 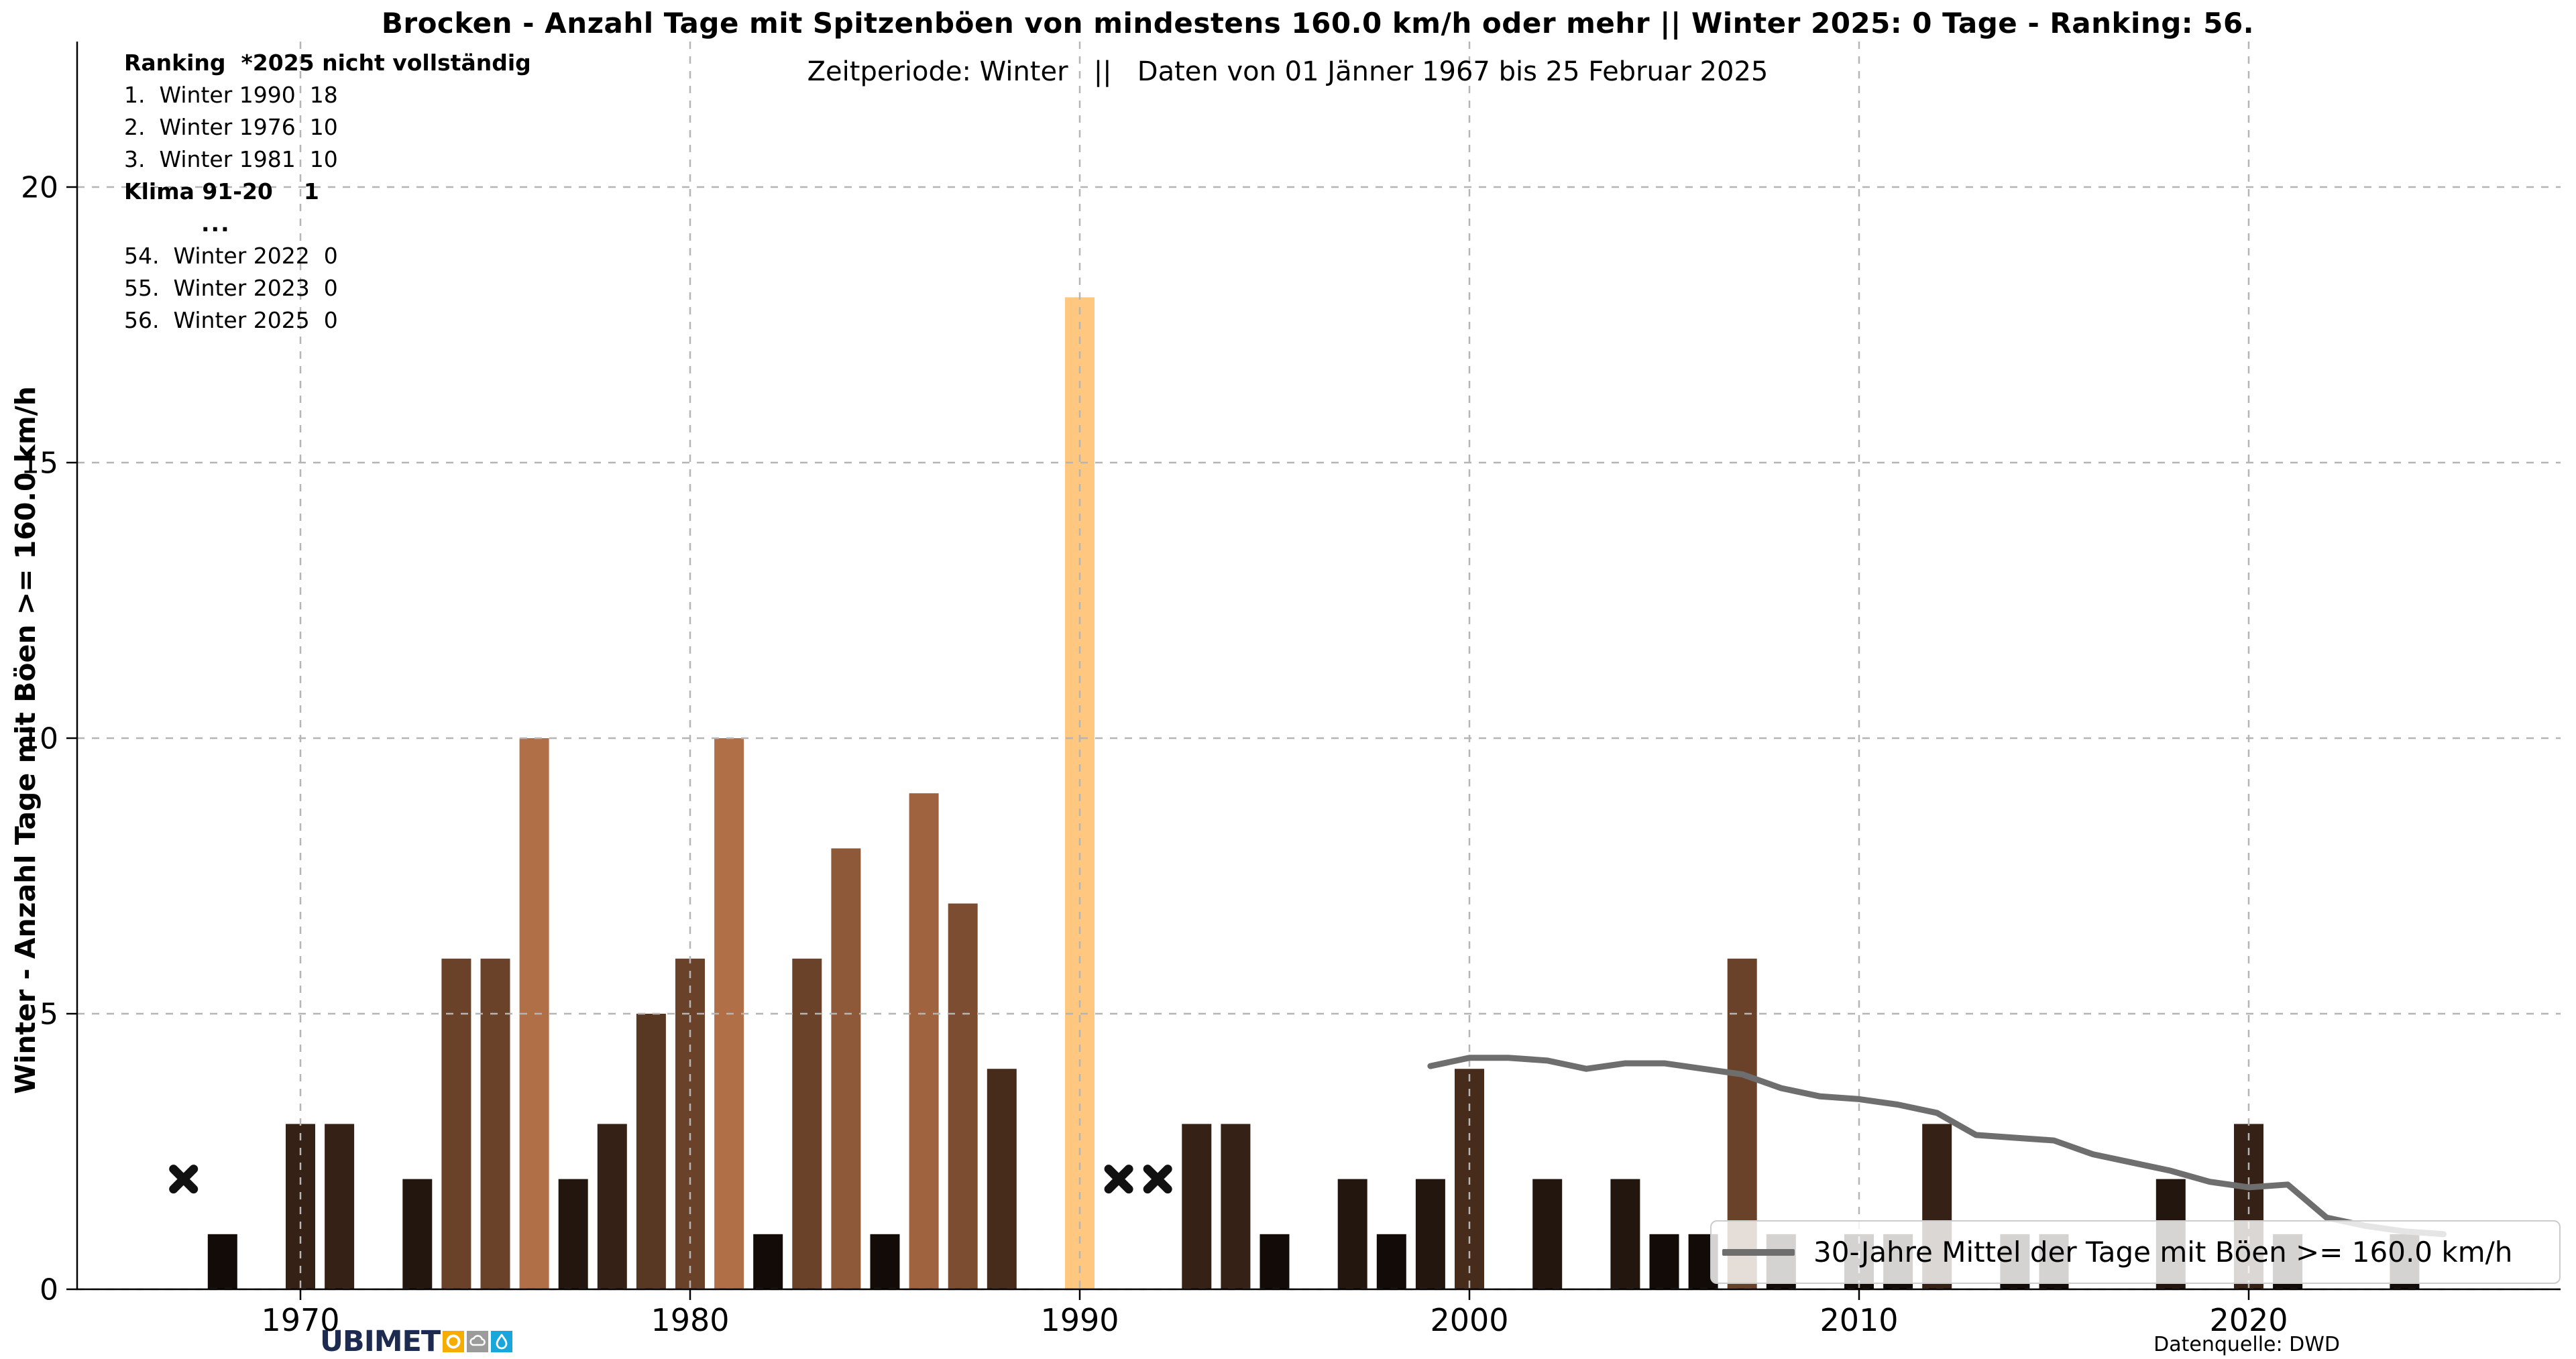 What do you see at coordinates (1002, 1179) in the screenshot?
I see `bar-1988` at bounding box center [1002, 1179].